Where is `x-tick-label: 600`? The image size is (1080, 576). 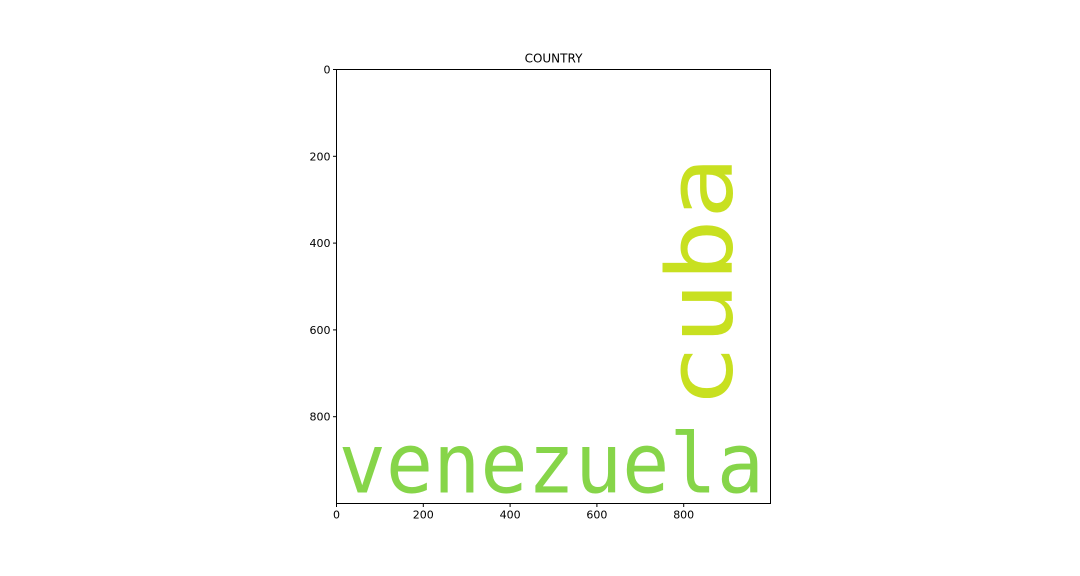
x-tick-label: 600 is located at coordinates (596, 515).